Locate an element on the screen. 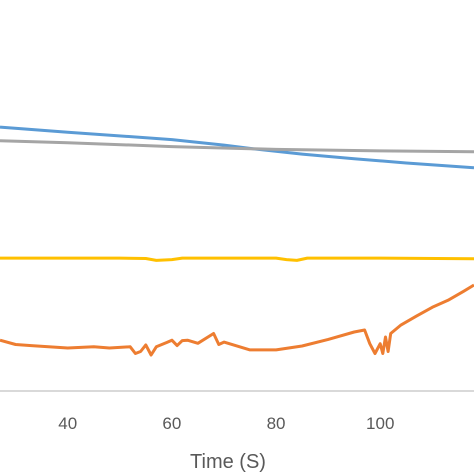  x-tick-label: 40 is located at coordinates (67, 423).